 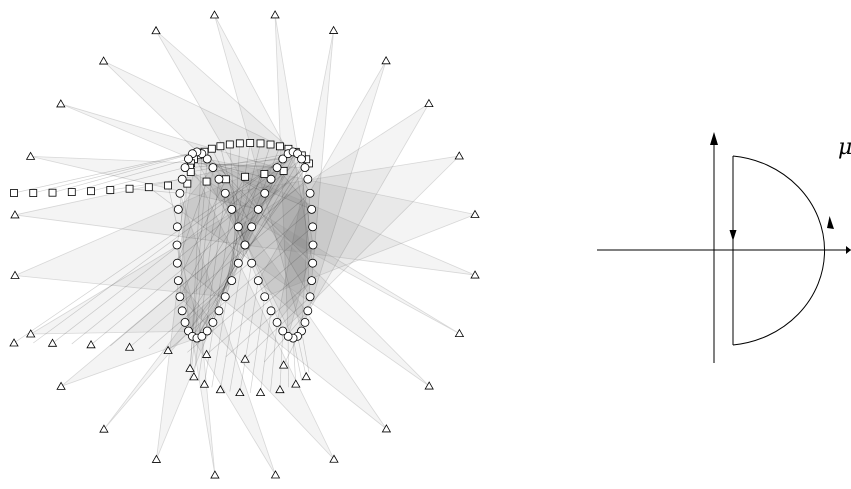 I want to click on contour-semicircle-arc, so click(x=779, y=250).